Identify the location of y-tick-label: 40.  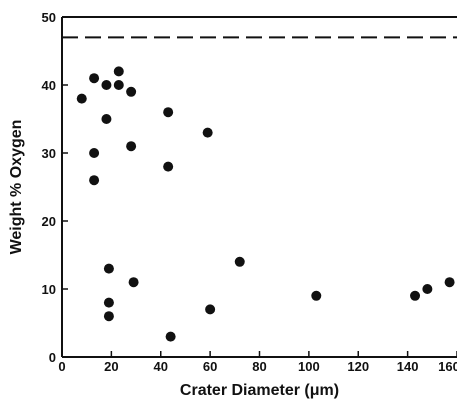
(49, 85).